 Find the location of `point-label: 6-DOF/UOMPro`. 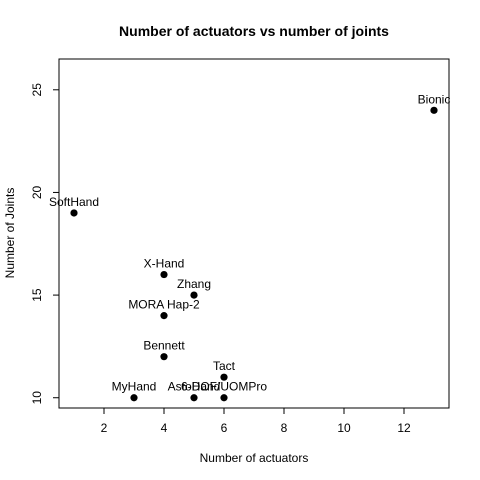

point-label: 6-DOF/UOMPro is located at coordinates (224, 387).